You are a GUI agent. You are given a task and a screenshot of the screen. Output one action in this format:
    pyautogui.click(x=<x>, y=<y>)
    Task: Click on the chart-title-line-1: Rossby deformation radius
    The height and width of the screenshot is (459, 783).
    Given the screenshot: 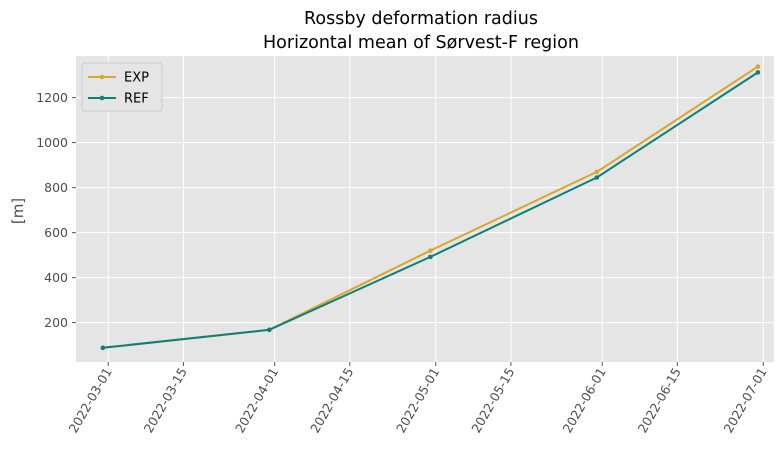 What is the action you would take?
    pyautogui.click(x=421, y=19)
    